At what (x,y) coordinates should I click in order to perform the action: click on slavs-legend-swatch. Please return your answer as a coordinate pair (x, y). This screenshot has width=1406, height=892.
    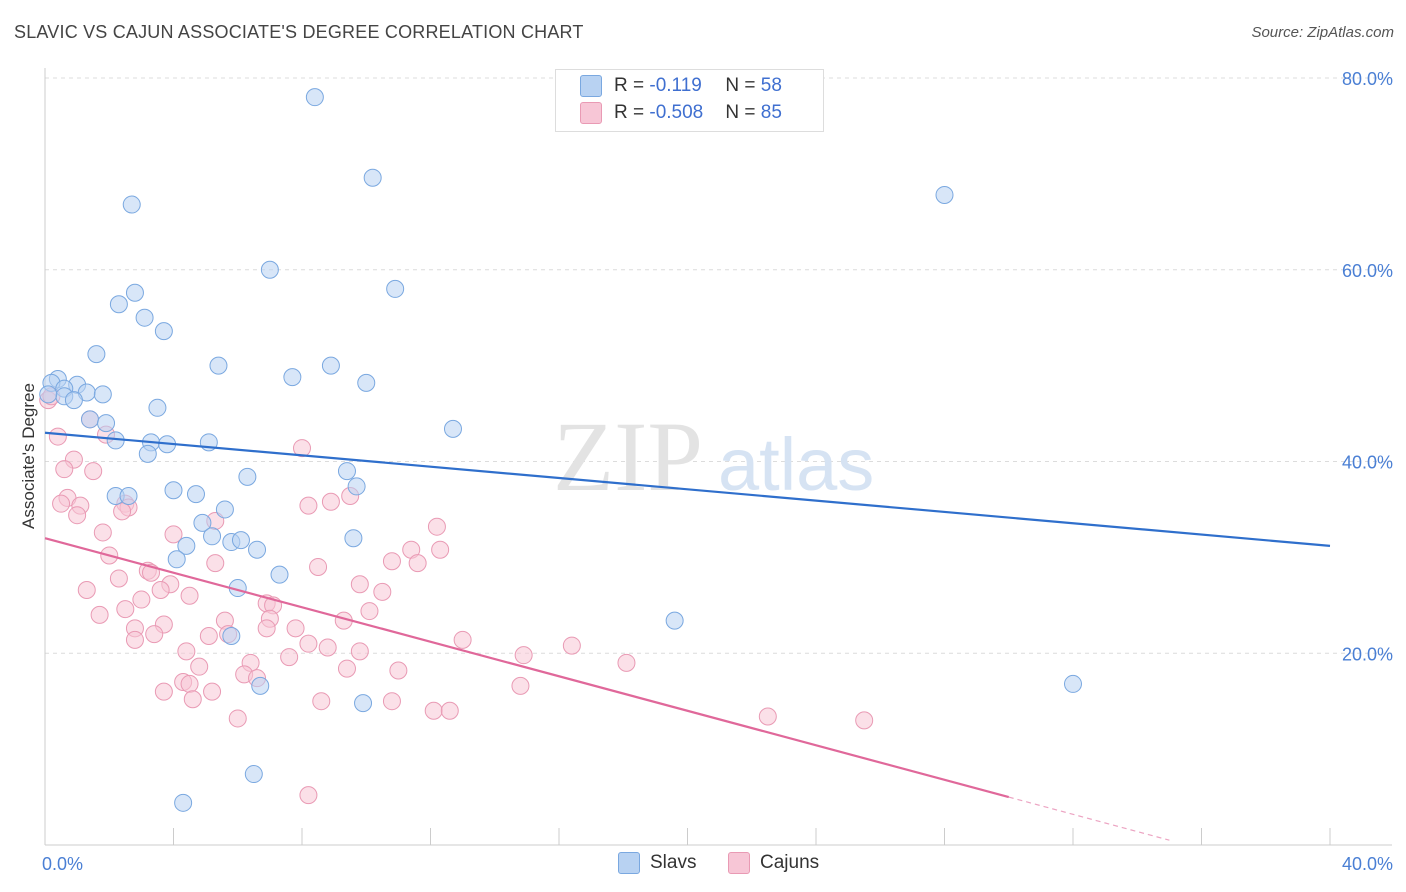
    Looking at the image, I should click on (629, 863).